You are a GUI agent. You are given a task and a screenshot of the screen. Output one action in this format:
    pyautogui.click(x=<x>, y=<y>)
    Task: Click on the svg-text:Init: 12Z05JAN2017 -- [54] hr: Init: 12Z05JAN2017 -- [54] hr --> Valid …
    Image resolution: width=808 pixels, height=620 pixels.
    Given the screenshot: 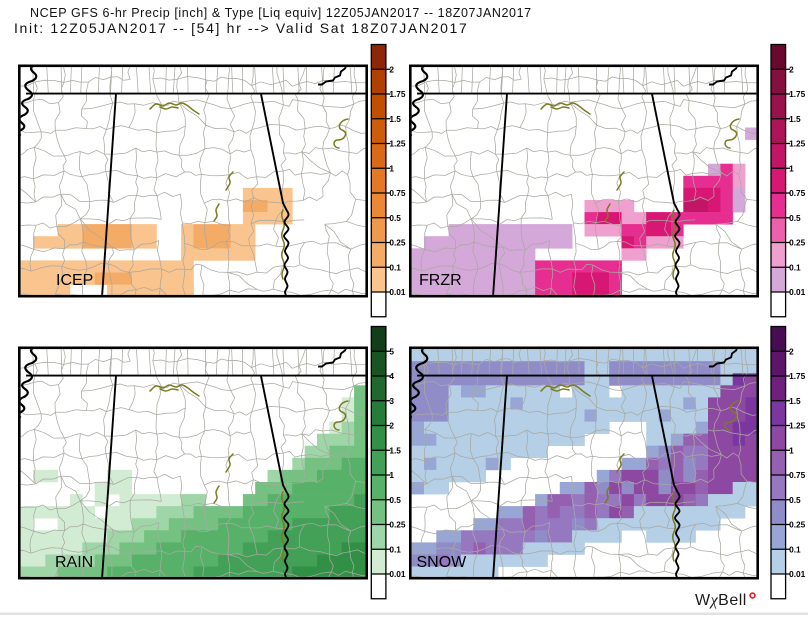 What is the action you would take?
    pyautogui.click(x=241, y=28)
    